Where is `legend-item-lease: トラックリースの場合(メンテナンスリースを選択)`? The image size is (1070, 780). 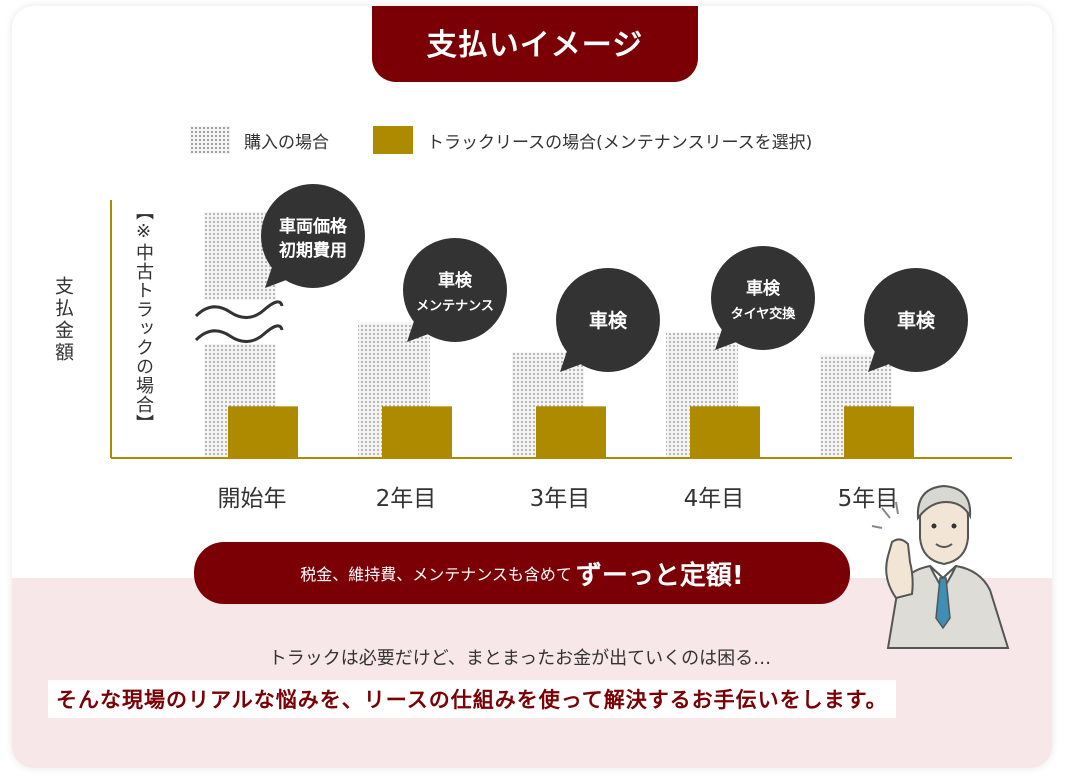
legend-item-lease: トラックリースの場合(メンテナンスリースを選択) is located at coordinates (592, 140).